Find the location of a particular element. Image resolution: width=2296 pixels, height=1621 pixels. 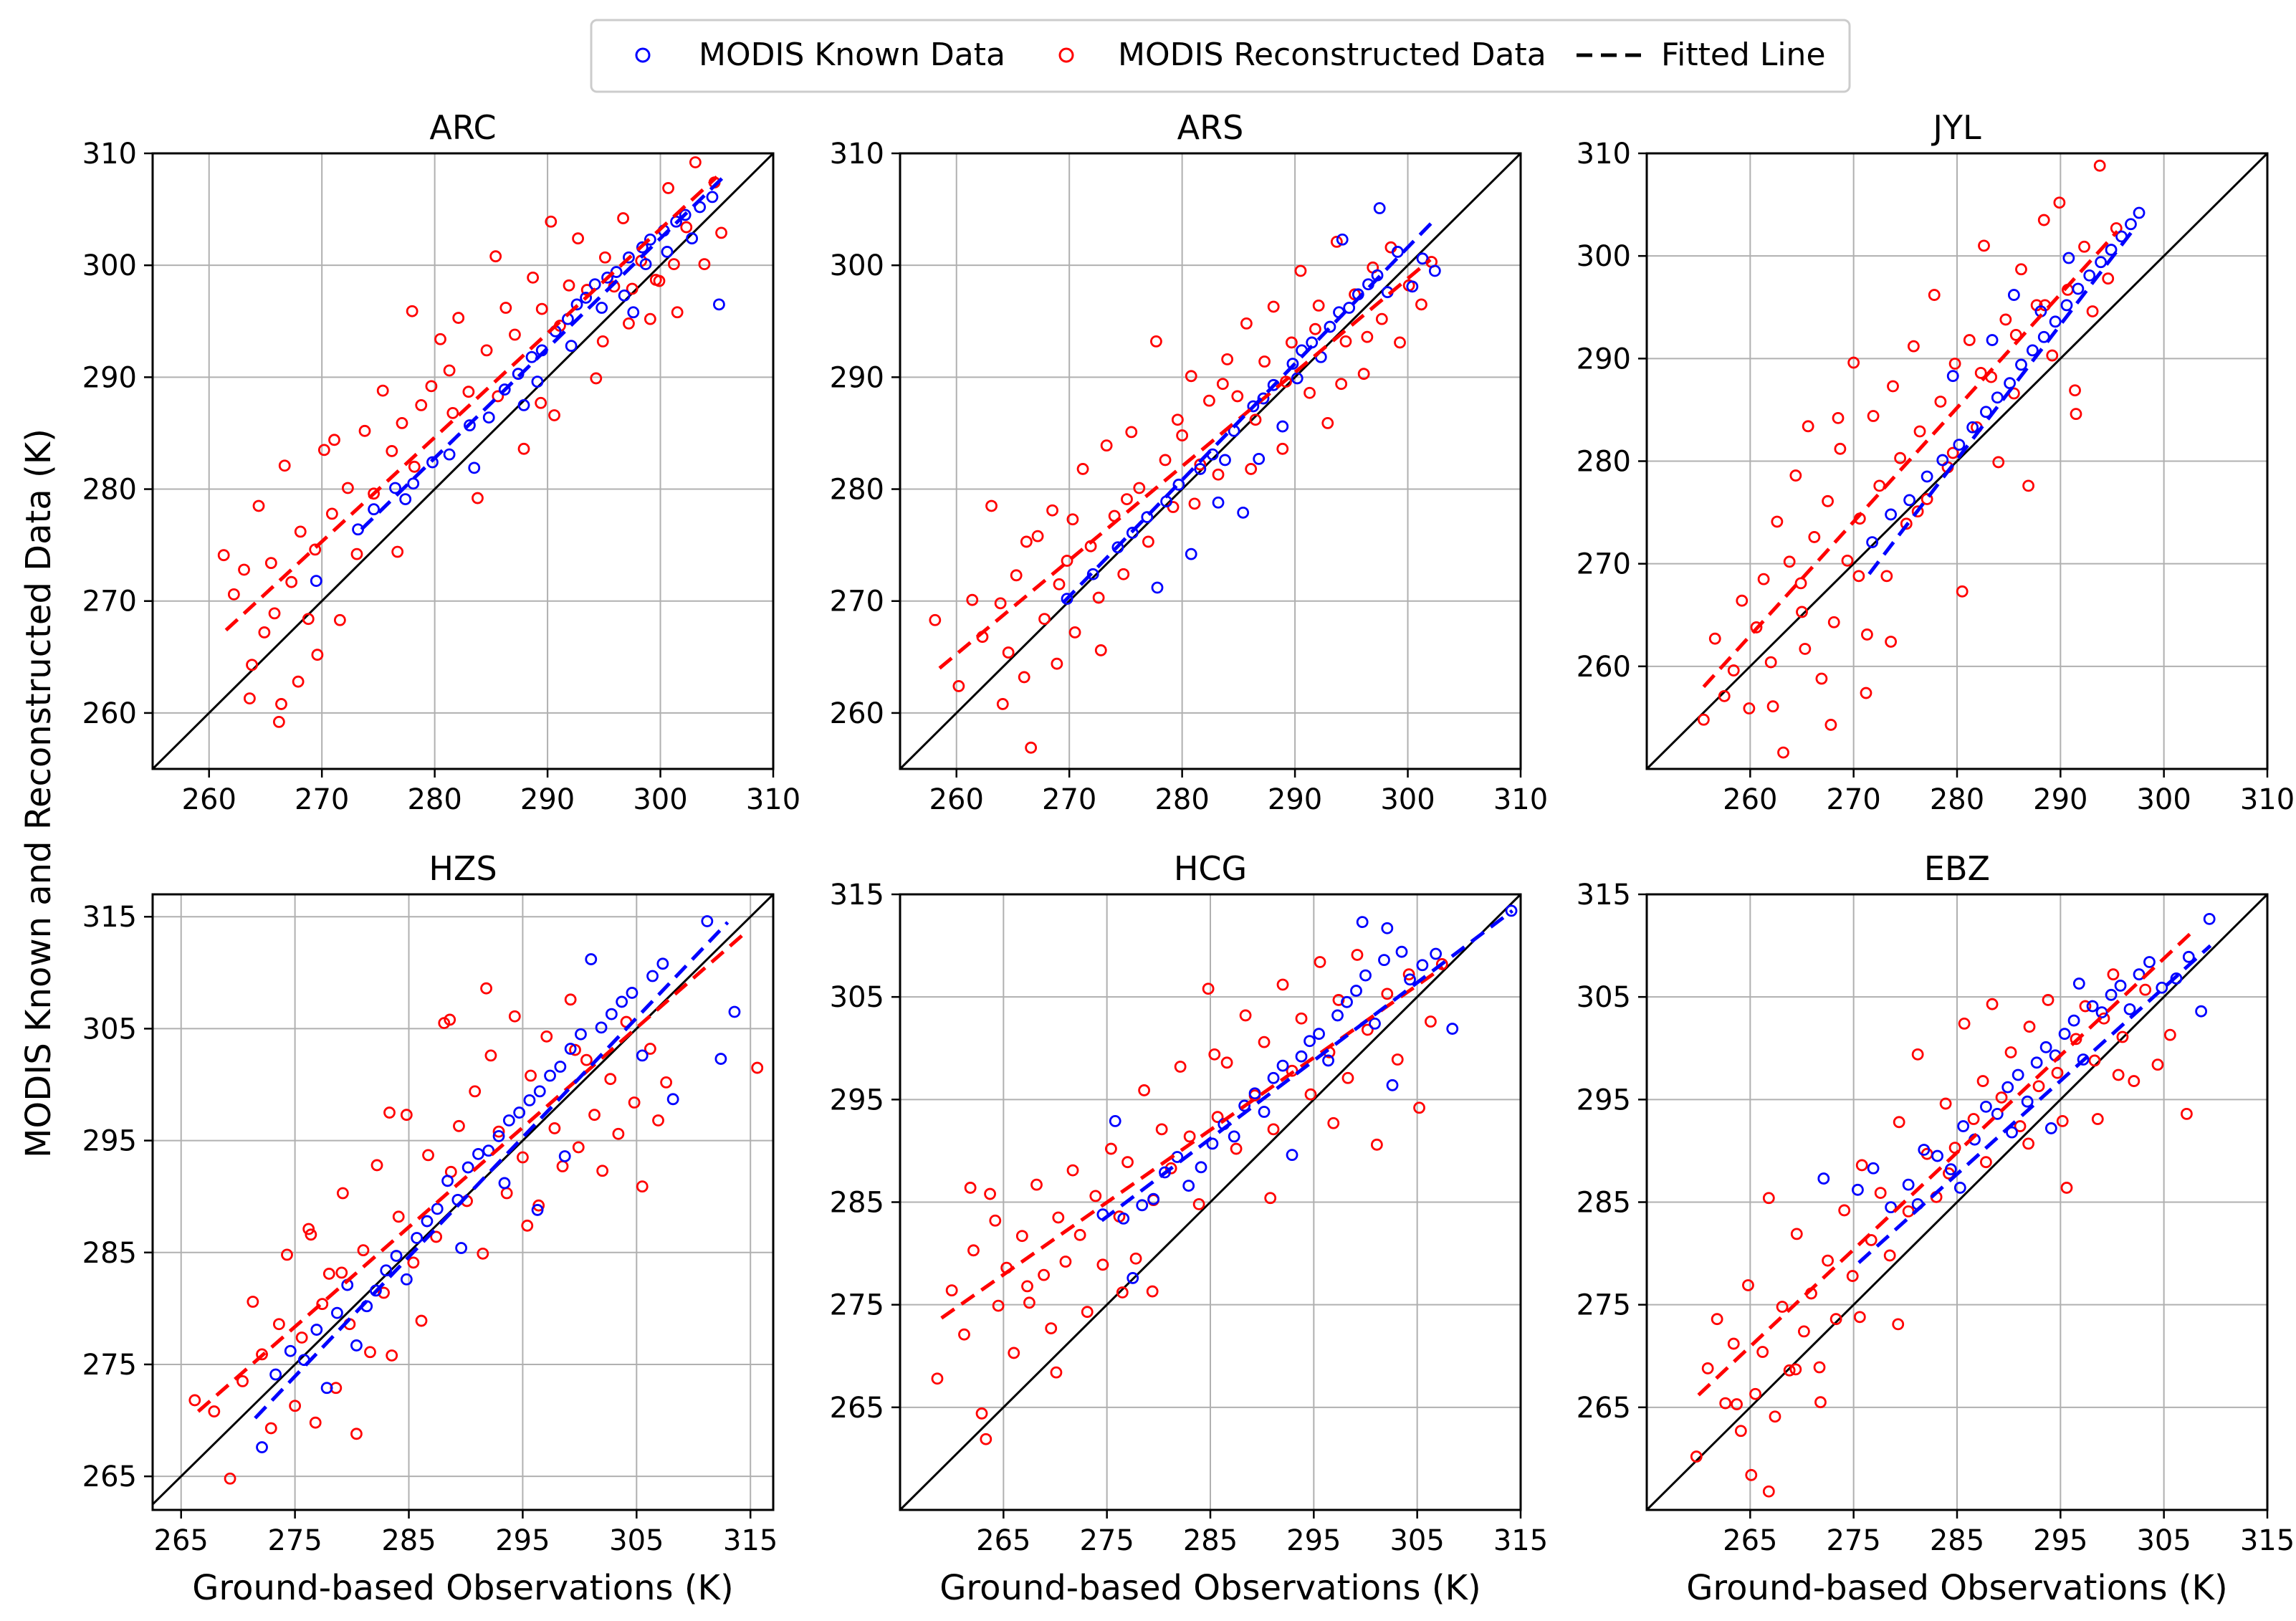

x-tick-label: 275 is located at coordinates (1106, 1541).